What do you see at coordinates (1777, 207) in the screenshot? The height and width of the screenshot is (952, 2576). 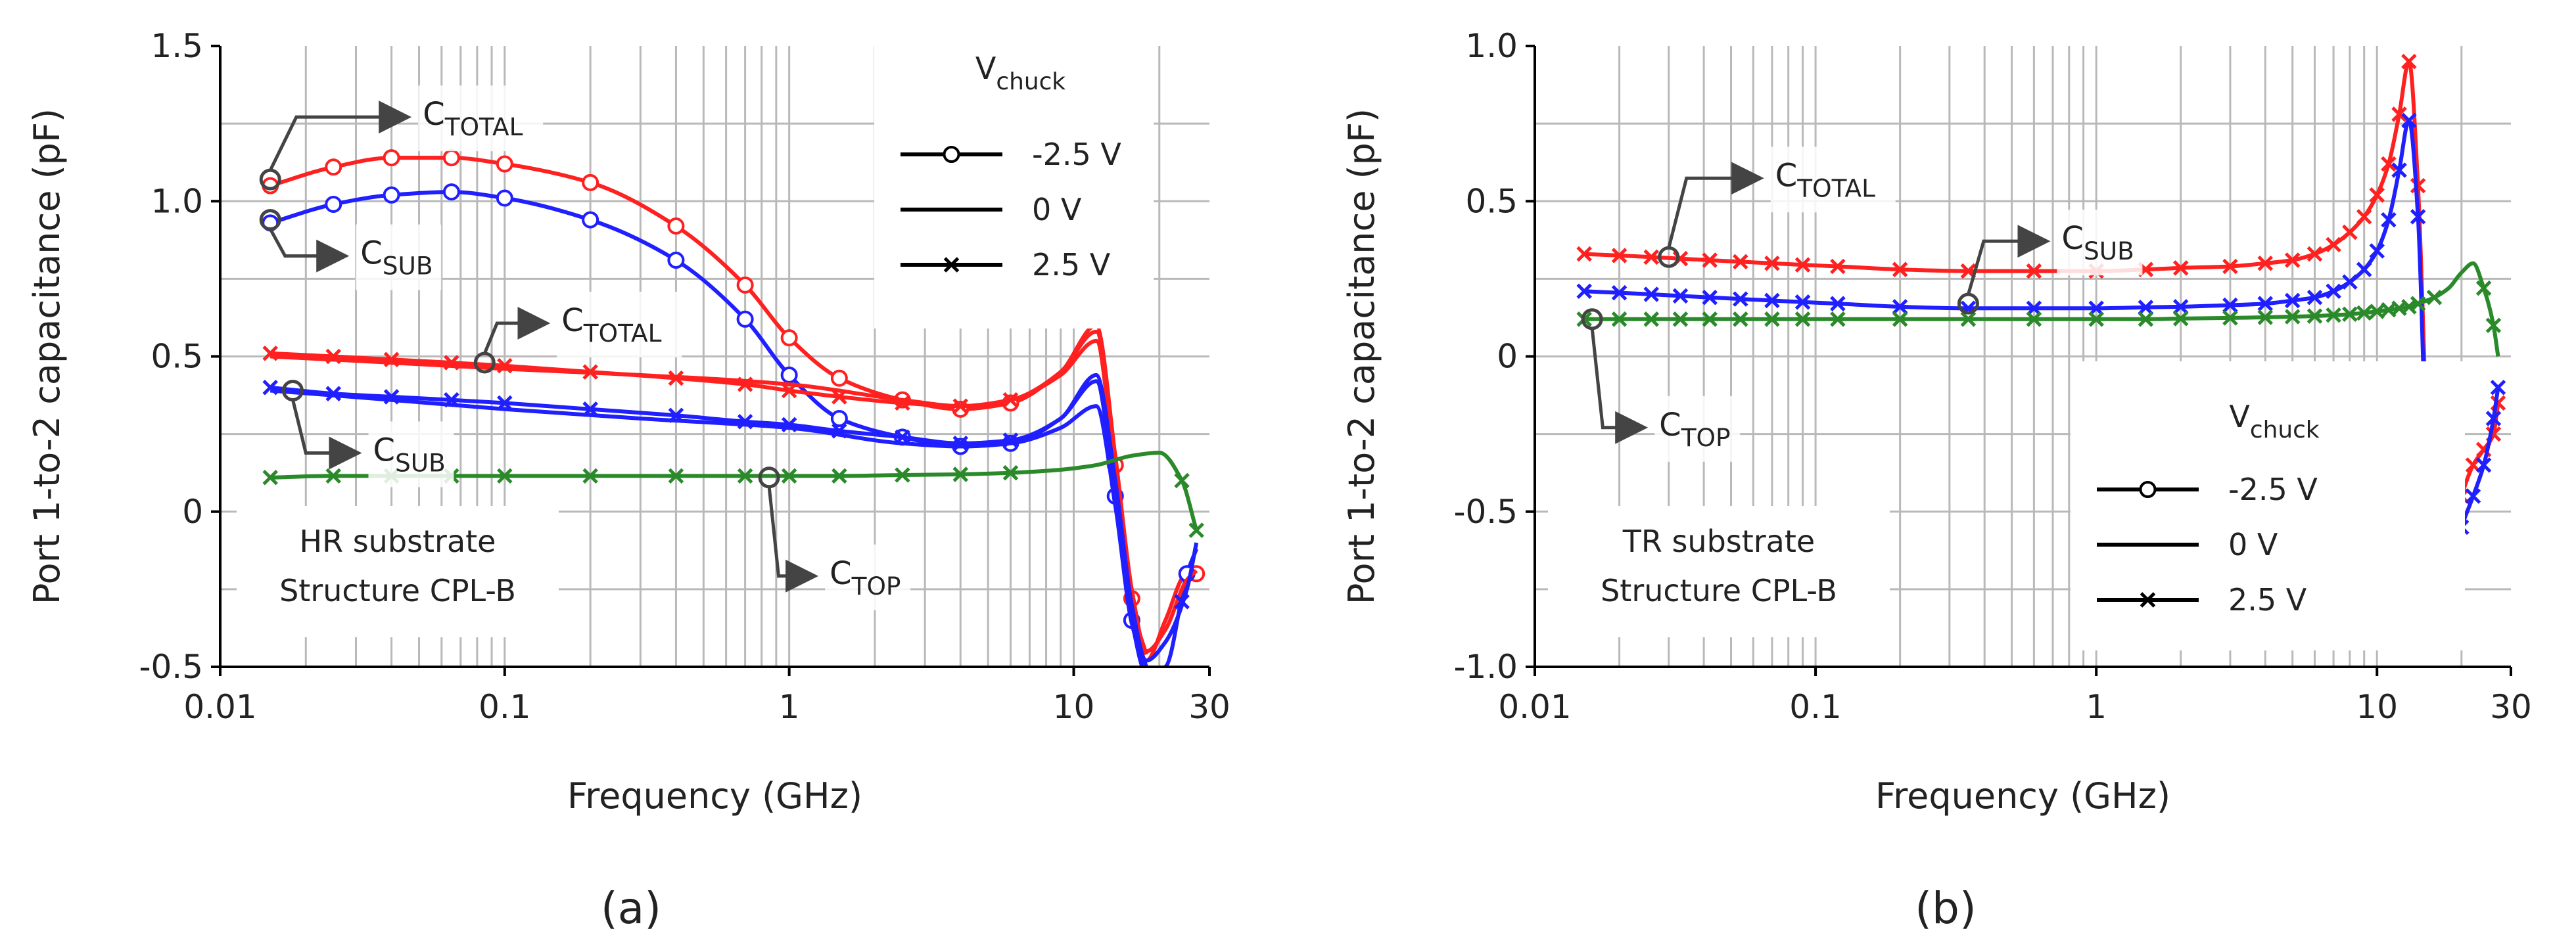 I see `annotation-c-total: CTOTAL` at bounding box center [1777, 207].